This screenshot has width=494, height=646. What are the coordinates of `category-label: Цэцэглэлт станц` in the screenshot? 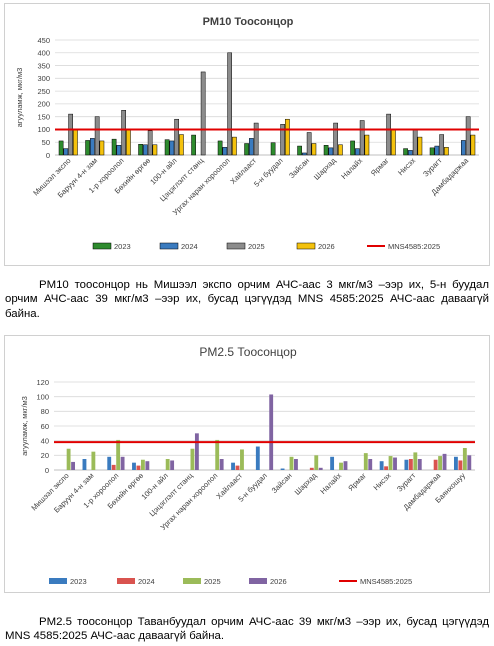 It's located at (171, 495).